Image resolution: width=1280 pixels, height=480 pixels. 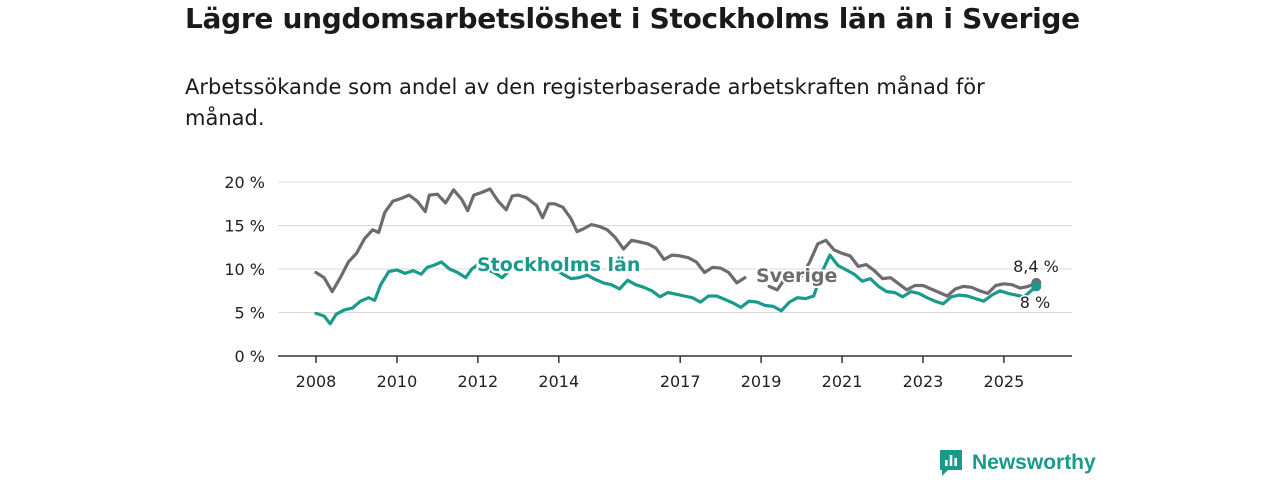 I want to click on y-tick-label: 10 %, so click(x=244, y=269).